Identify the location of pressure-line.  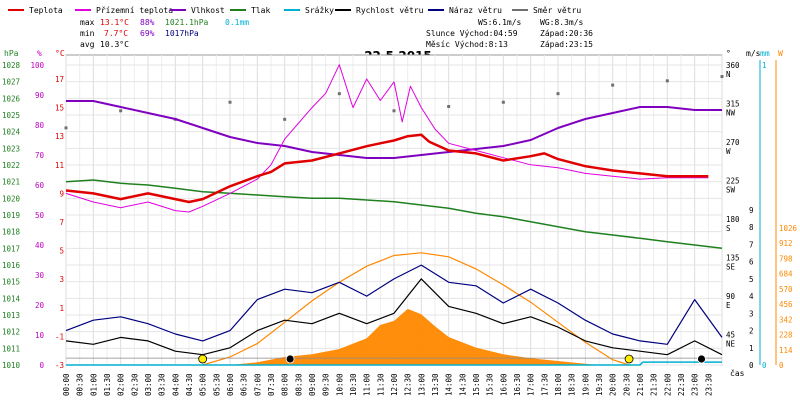
(394, 214).